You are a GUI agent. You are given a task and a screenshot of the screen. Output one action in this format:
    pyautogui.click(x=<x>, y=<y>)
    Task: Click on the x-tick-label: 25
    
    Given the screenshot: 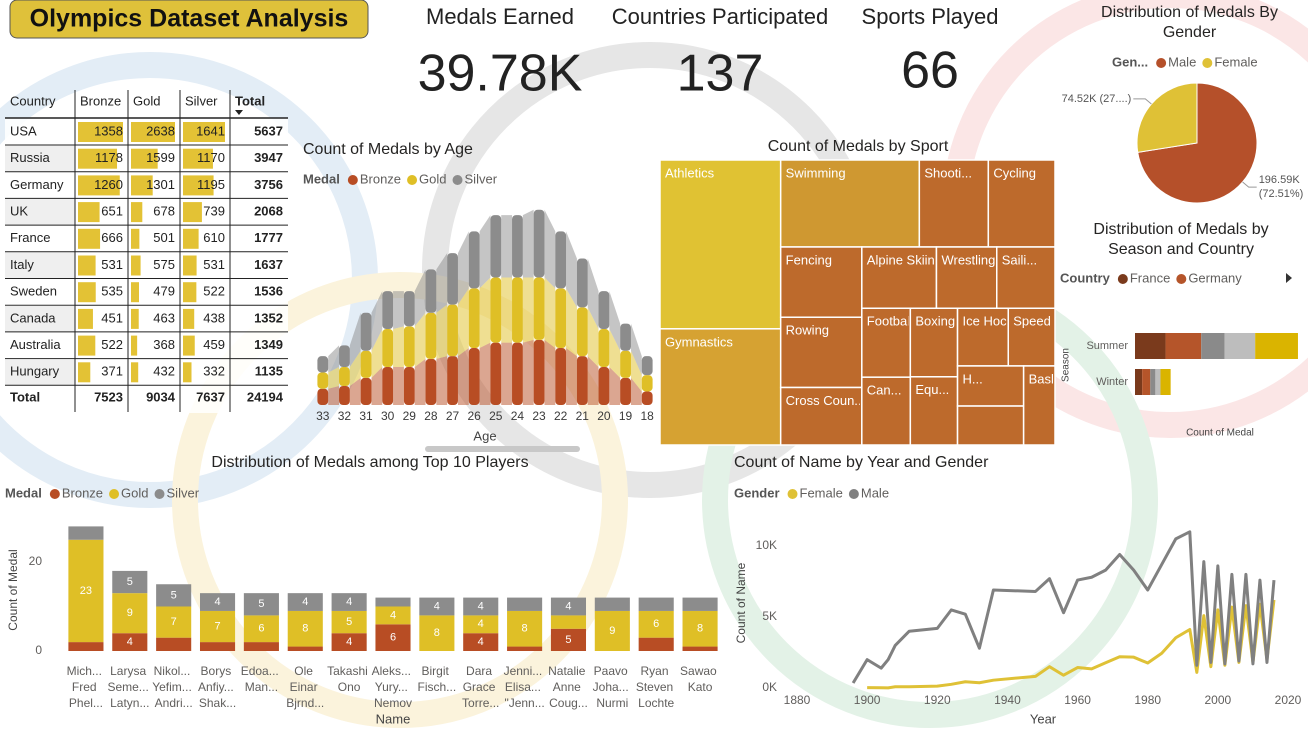 What is the action you would take?
    pyautogui.click(x=496, y=416)
    